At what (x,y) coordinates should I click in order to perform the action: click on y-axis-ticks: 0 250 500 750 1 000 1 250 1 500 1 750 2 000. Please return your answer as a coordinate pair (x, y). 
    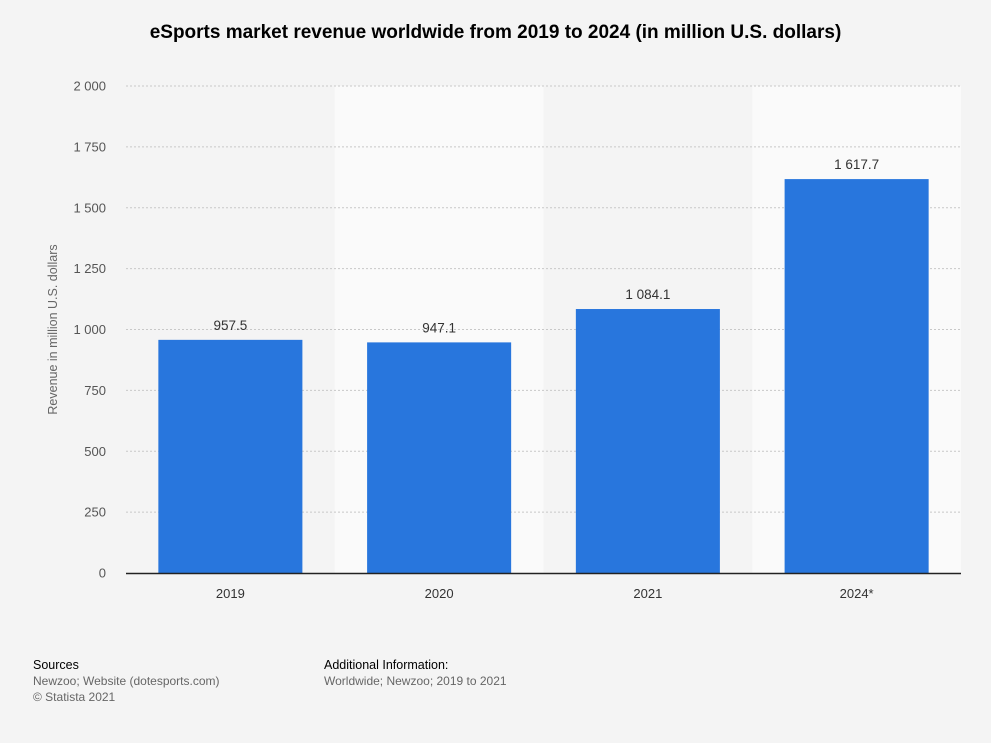
    Looking at the image, I should click on (89, 330).